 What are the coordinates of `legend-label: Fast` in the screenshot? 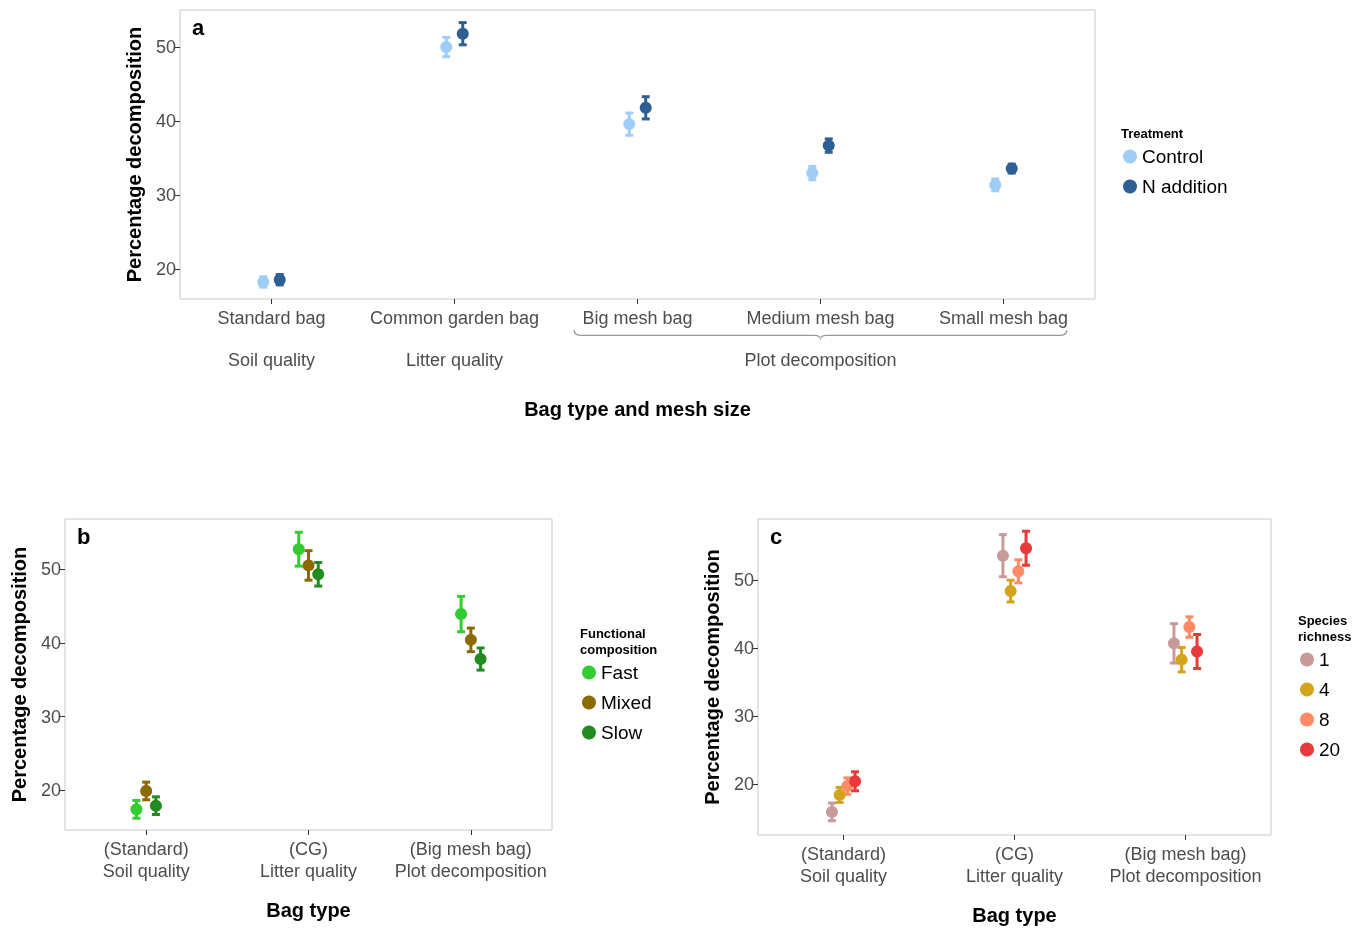 It's located at (620, 672).